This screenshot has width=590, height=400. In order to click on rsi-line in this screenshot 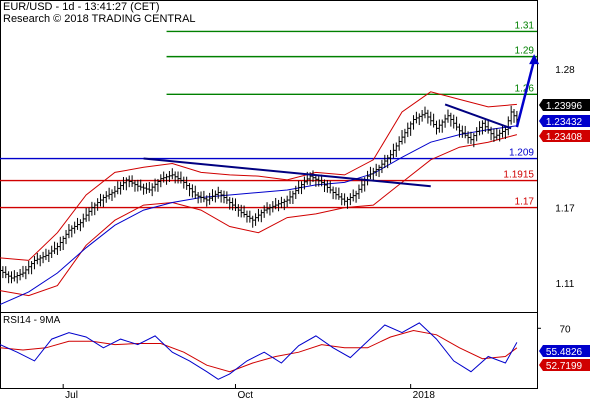, I will do `click(259, 351)`.